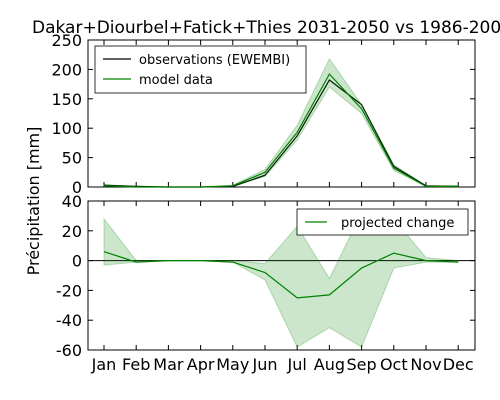  I want to click on y-tick-label: 100, so click(66, 128).